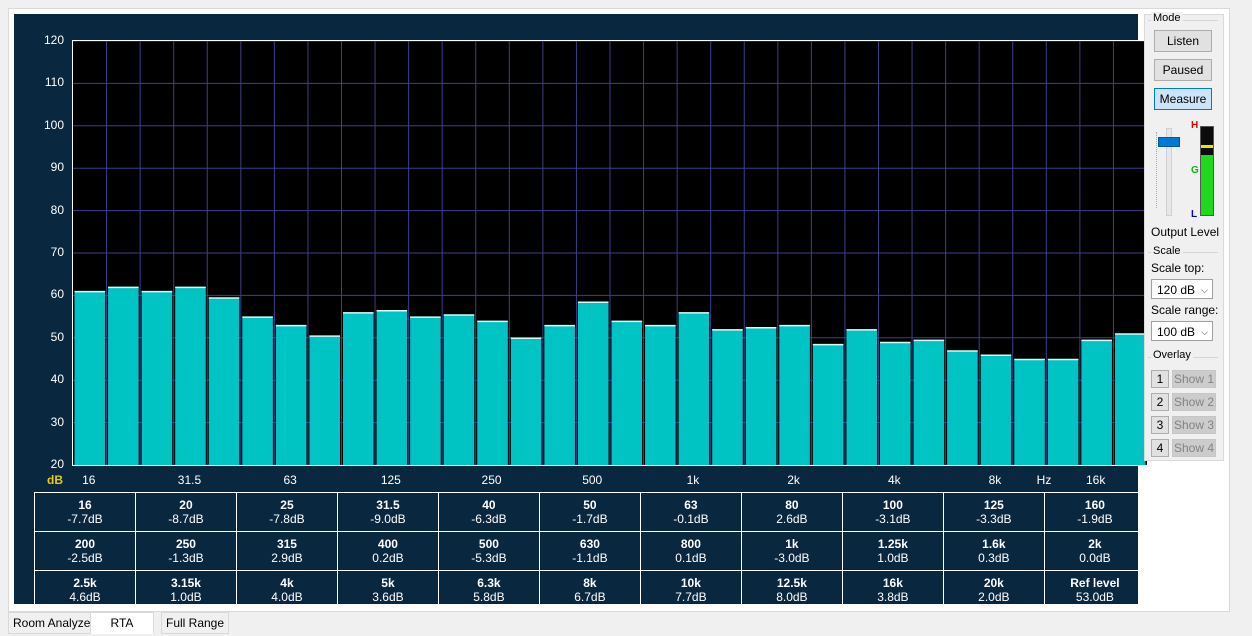 The image size is (1252, 636). Describe the element at coordinates (489, 505) in the screenshot. I see `band-frequency: 40` at that location.